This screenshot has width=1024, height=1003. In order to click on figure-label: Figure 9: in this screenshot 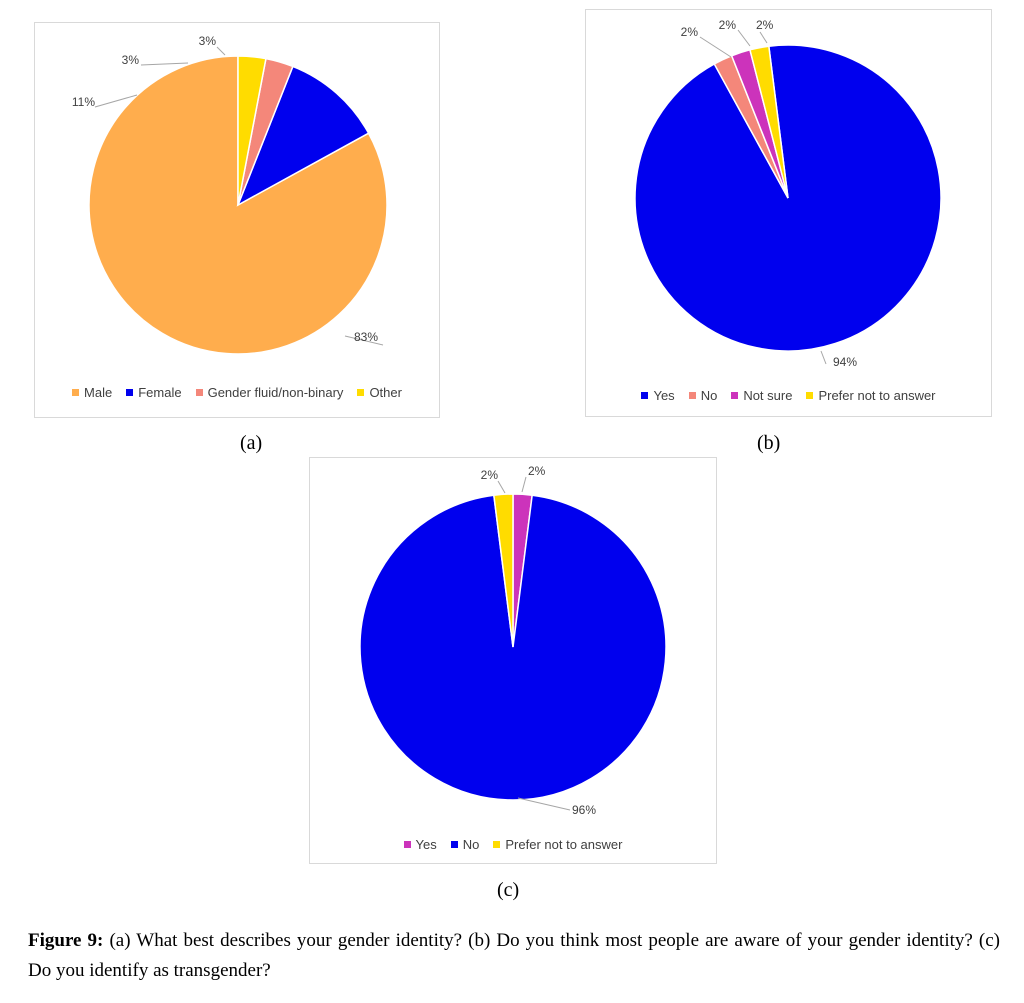, I will do `click(66, 940)`.